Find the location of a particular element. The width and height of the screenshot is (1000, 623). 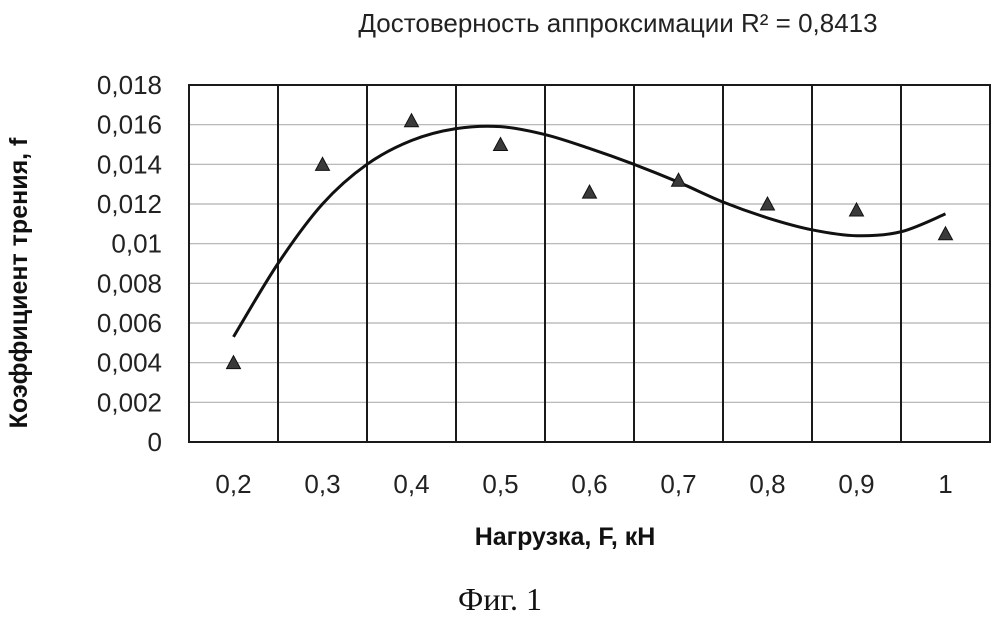

r-squared-annotation: Достоверность аппроксимации R² = 0,8413 is located at coordinates (617, 23).